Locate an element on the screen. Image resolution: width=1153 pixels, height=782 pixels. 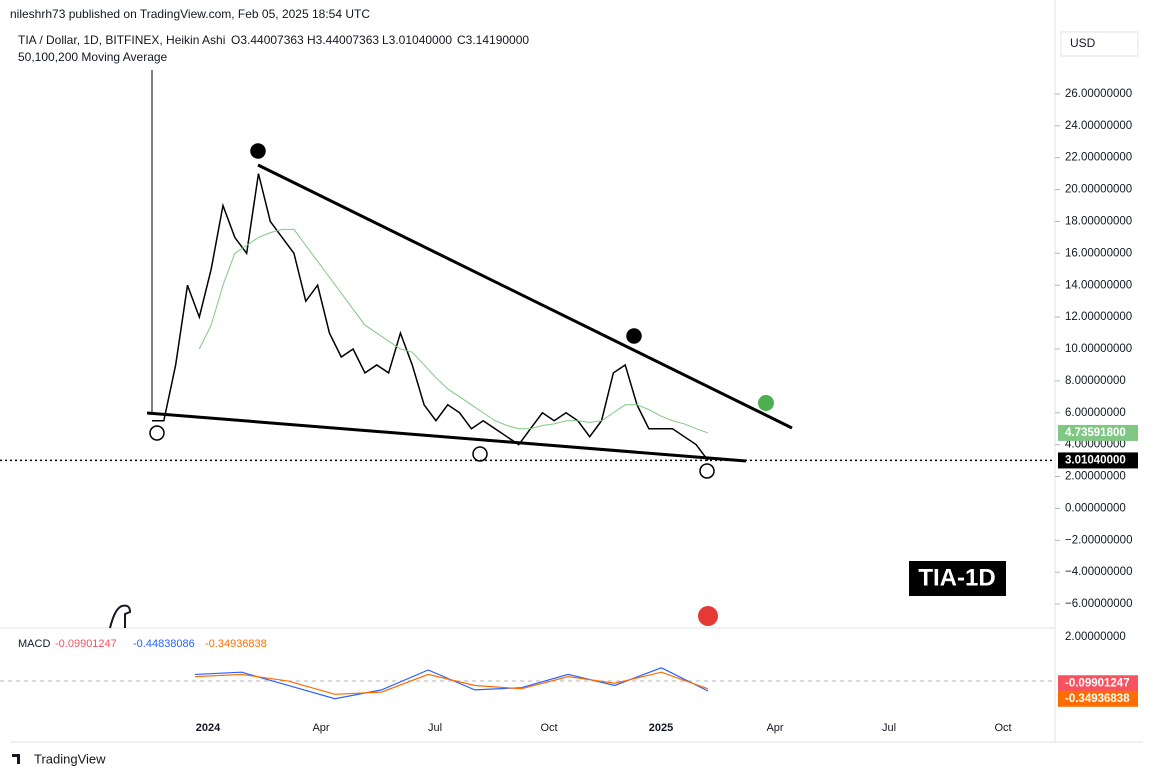
y-tick-label: −2.00000000 is located at coordinates (1098, 540).